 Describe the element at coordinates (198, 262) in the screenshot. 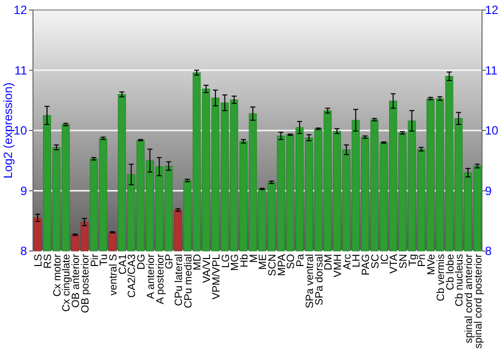

I see `x-tick-label: MD` at that location.